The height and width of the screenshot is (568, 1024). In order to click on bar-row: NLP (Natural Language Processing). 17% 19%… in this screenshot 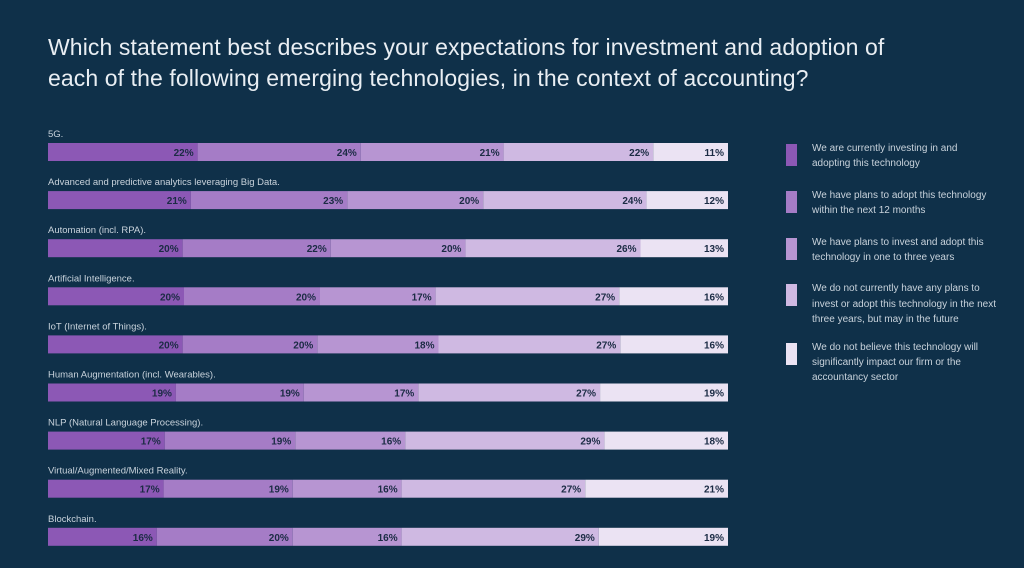, I will do `click(388, 434)`.